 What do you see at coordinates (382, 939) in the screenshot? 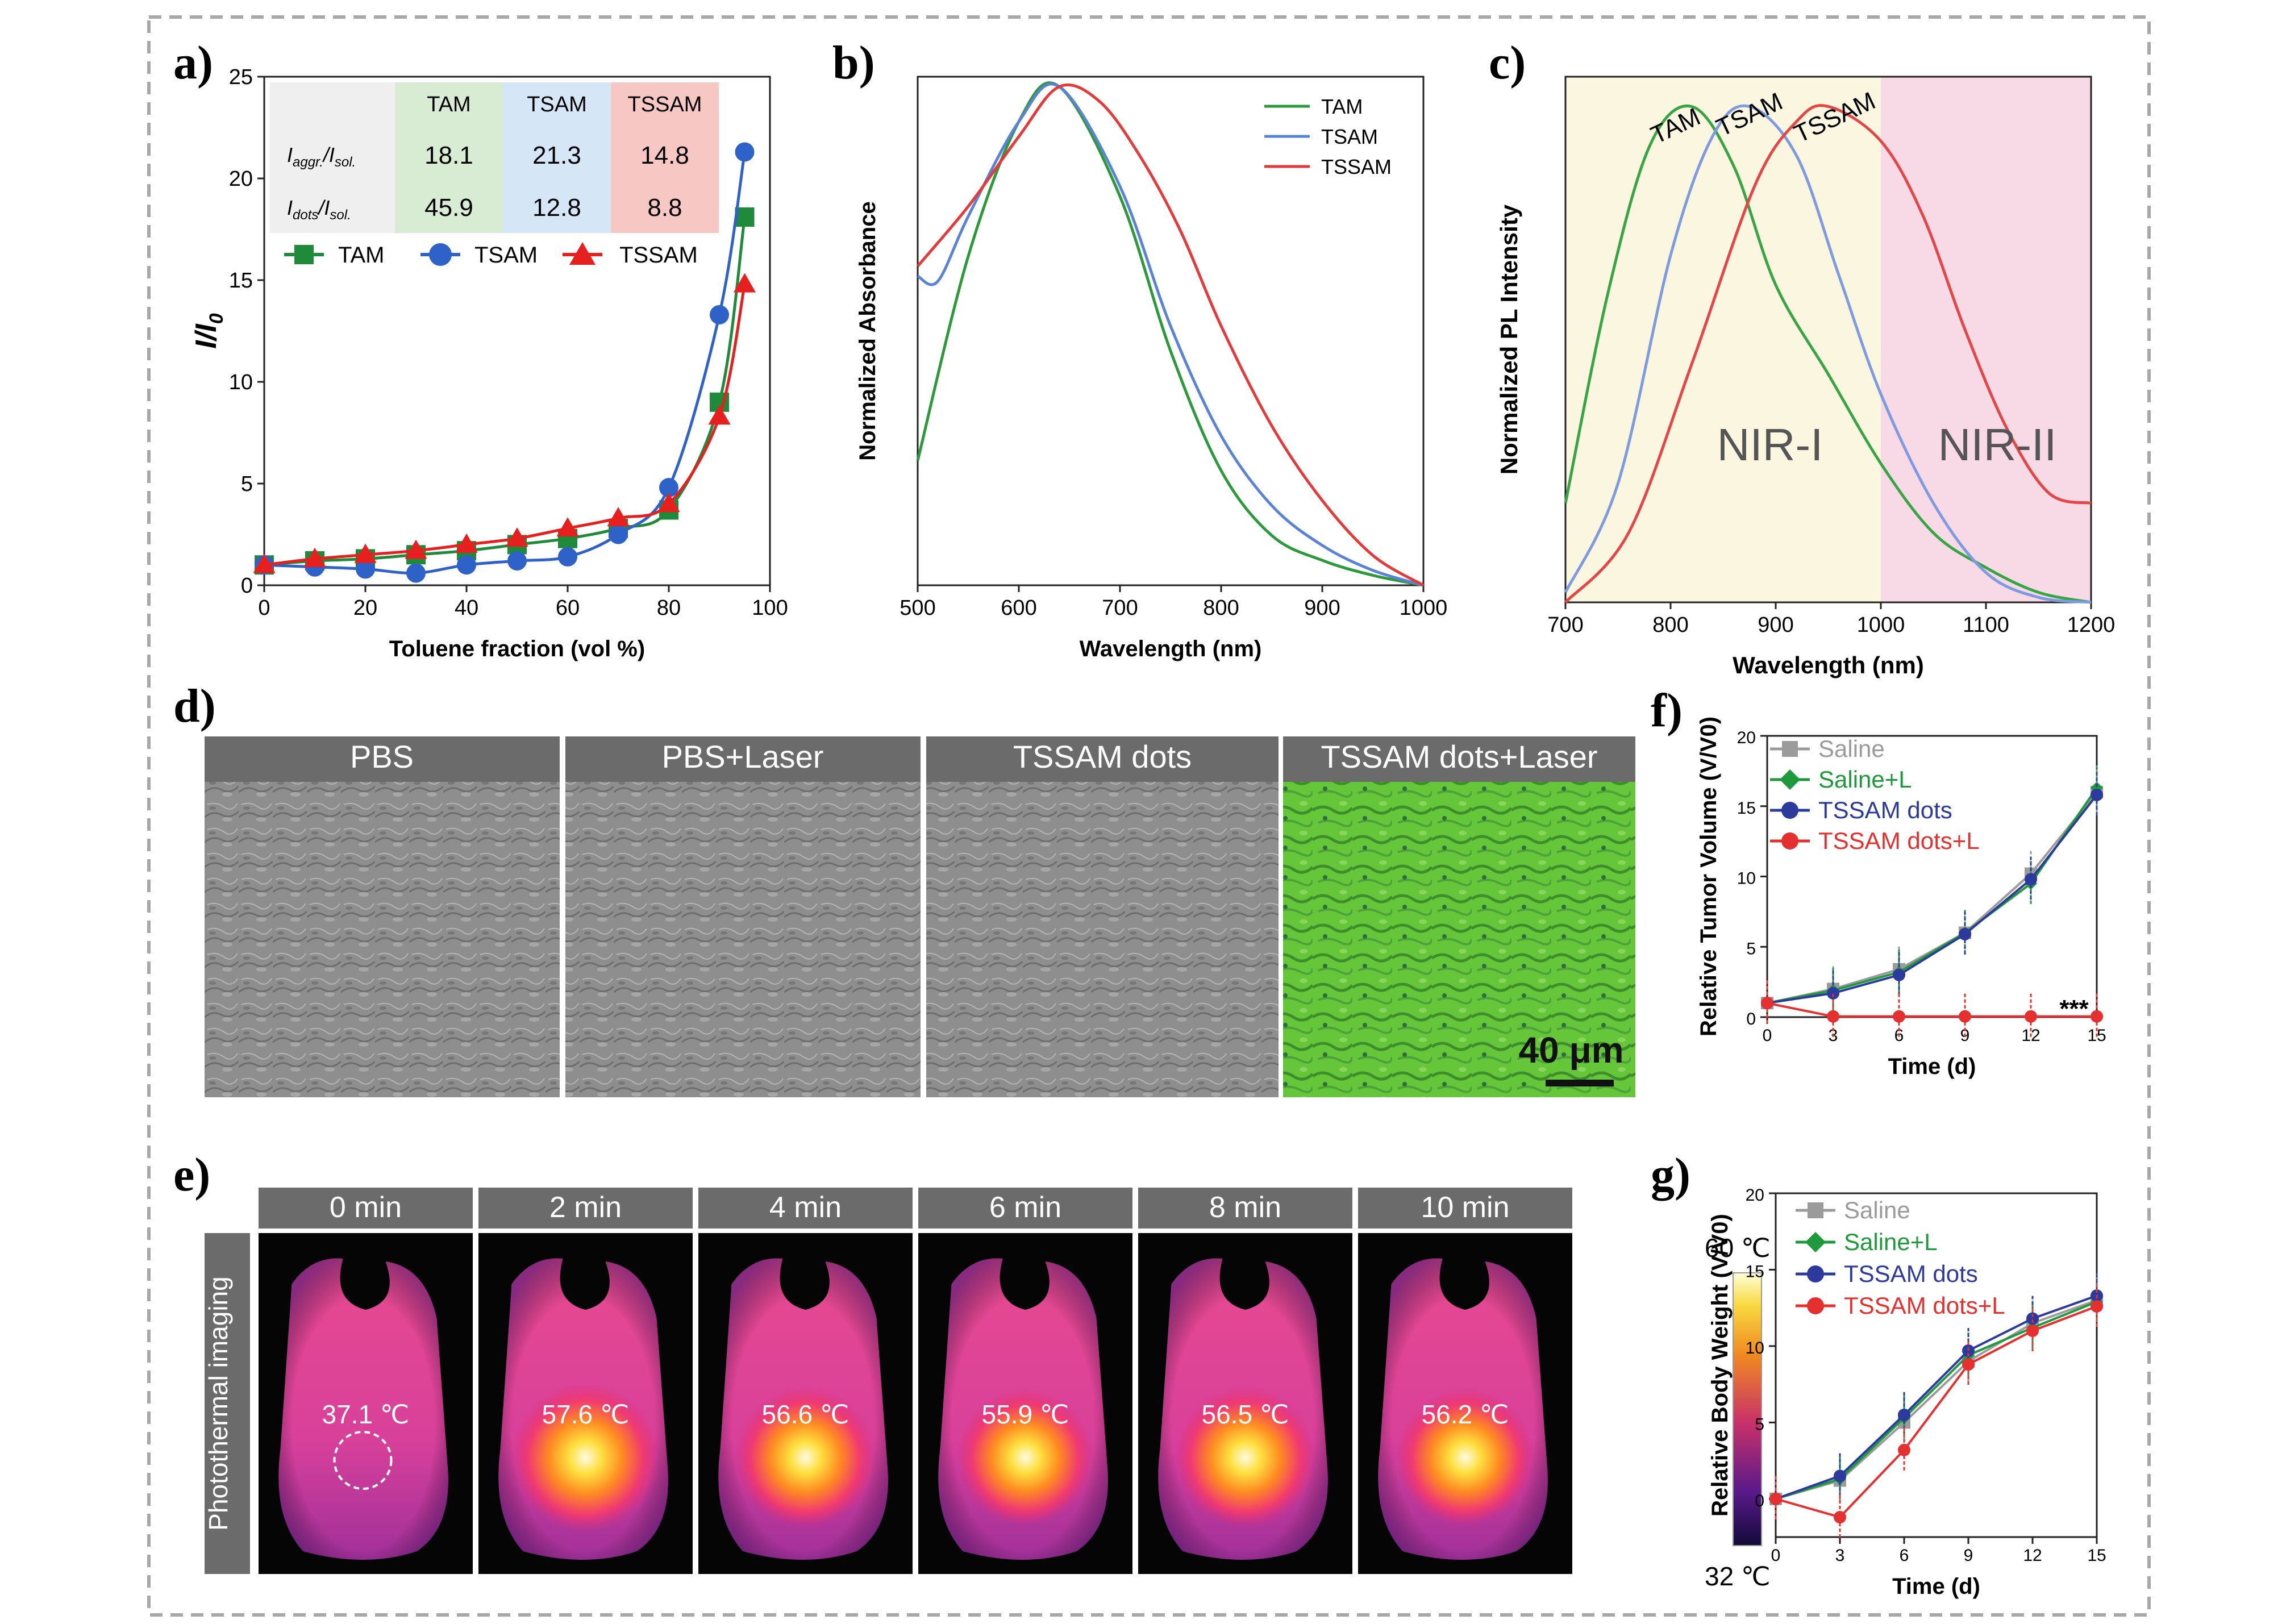
I see `microscopy-image-pbs` at bounding box center [382, 939].